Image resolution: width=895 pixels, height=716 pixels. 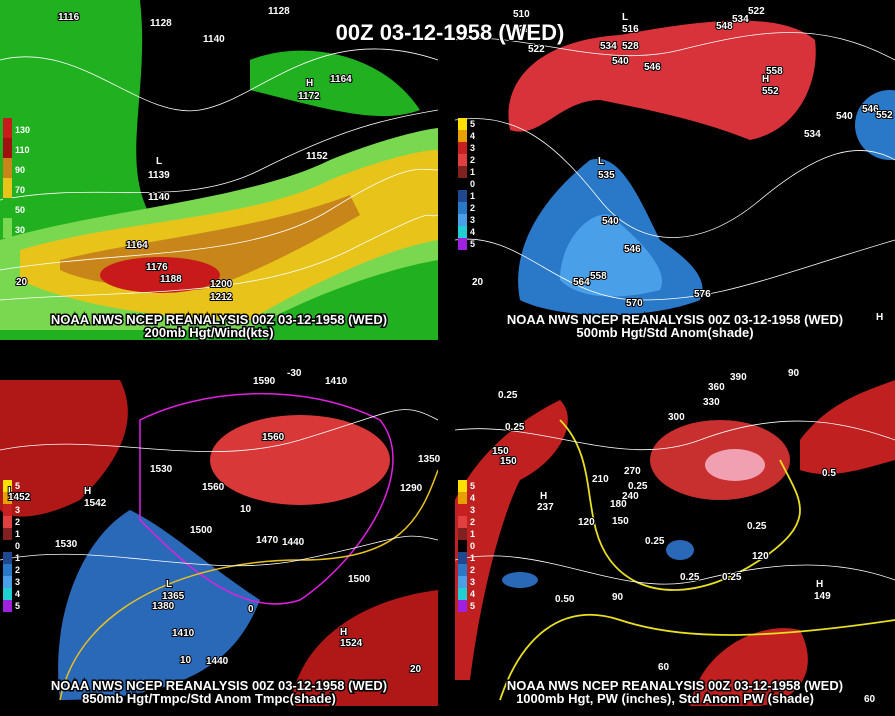 What do you see at coordinates (545, 507) in the screenshot?
I see `contour-label: 237` at bounding box center [545, 507].